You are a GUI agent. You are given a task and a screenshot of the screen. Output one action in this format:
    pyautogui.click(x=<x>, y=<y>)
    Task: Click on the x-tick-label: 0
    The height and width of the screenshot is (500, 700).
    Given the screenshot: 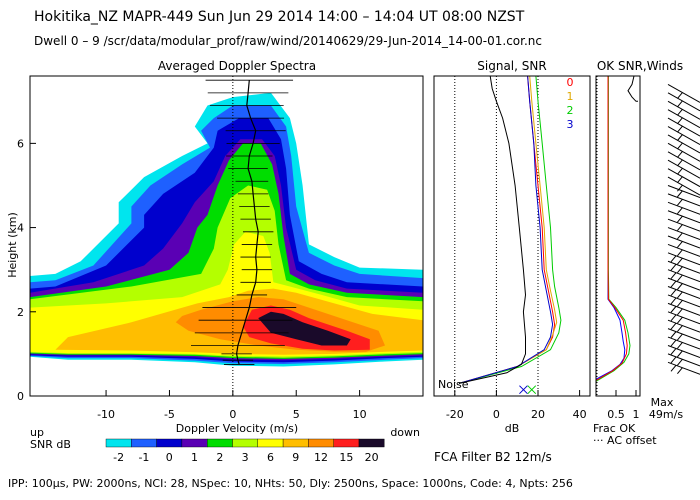 What is the action you would take?
    pyautogui.click(x=232, y=414)
    